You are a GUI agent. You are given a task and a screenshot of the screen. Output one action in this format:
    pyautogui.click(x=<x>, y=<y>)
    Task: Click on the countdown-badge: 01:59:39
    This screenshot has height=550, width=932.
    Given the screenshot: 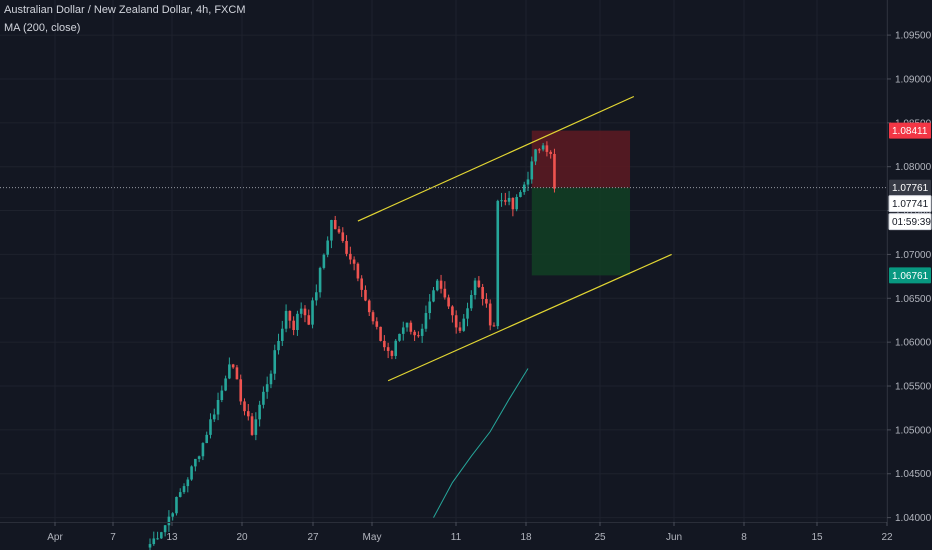 What is the action you would take?
    pyautogui.click(x=910, y=222)
    